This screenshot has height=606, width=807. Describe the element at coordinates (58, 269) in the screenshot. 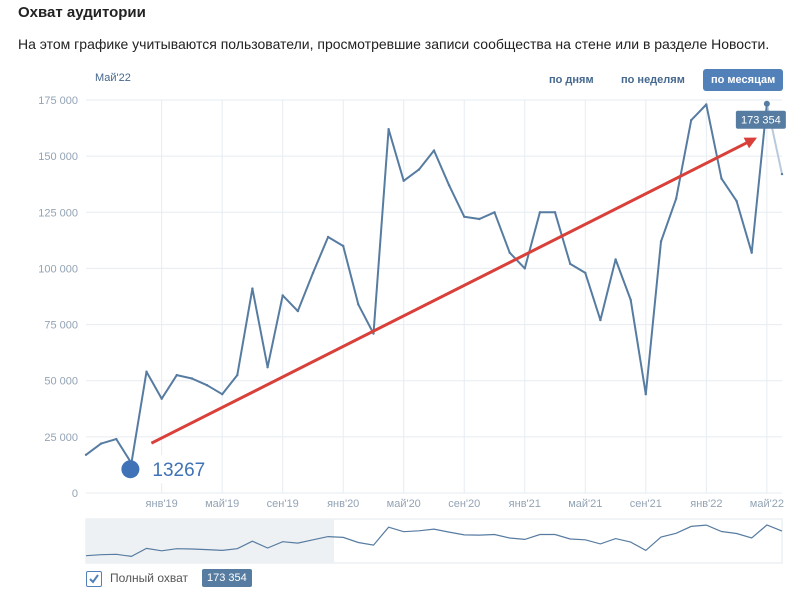

I see `y-tick-label: 100 000` at that location.